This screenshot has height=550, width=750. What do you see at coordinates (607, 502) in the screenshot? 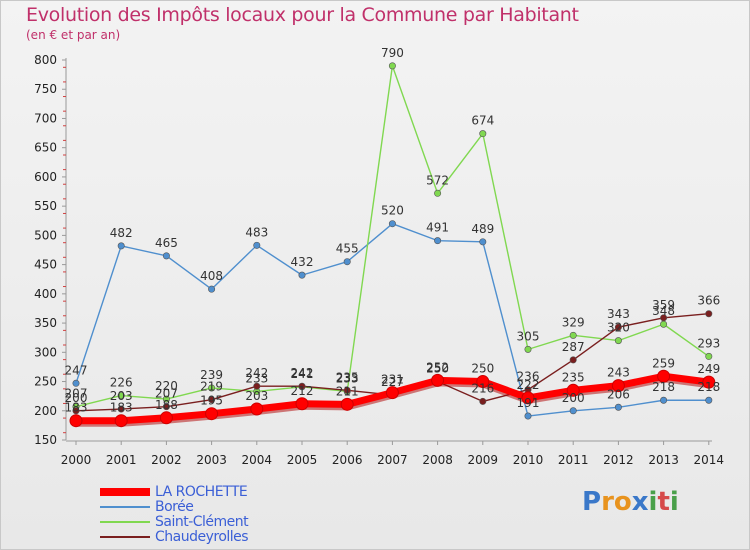
I see `logo-letter: r` at bounding box center [607, 502].